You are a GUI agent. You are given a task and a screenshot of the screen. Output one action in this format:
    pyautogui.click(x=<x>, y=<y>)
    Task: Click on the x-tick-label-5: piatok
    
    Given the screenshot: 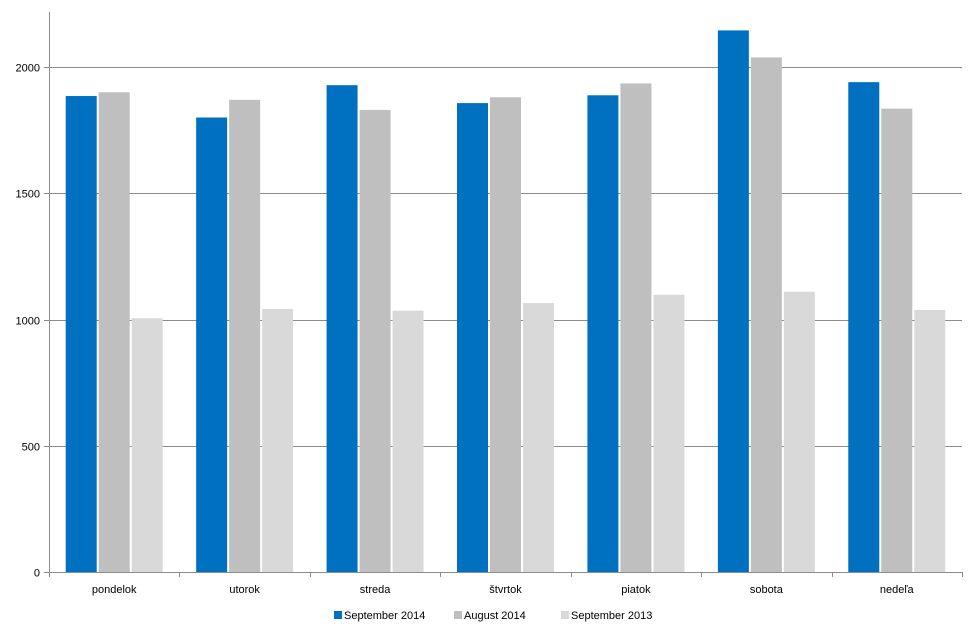 What is the action you would take?
    pyautogui.click(x=636, y=590)
    